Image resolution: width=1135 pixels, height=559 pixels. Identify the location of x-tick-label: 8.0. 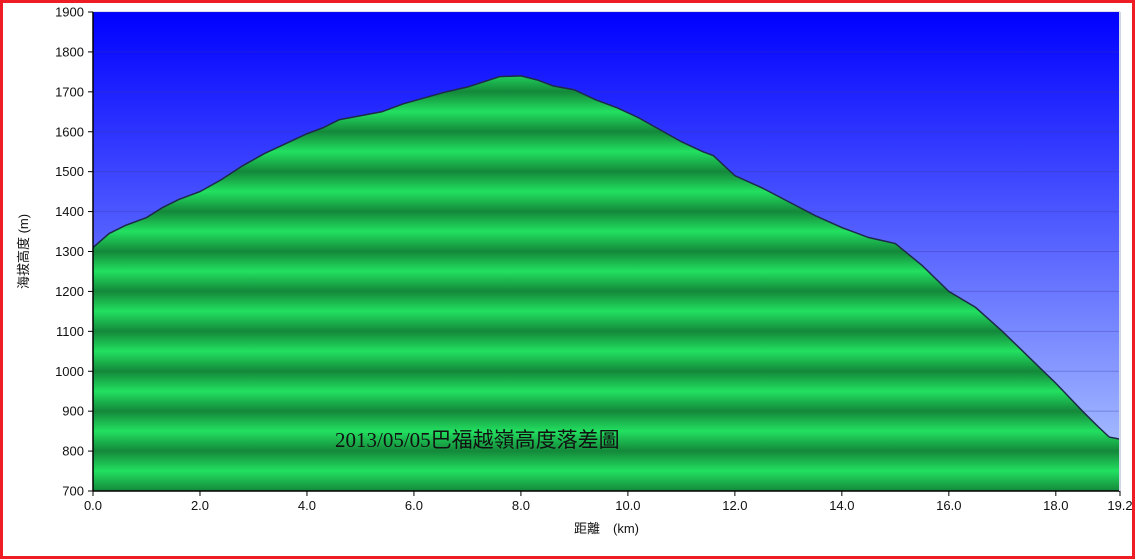
(521, 505).